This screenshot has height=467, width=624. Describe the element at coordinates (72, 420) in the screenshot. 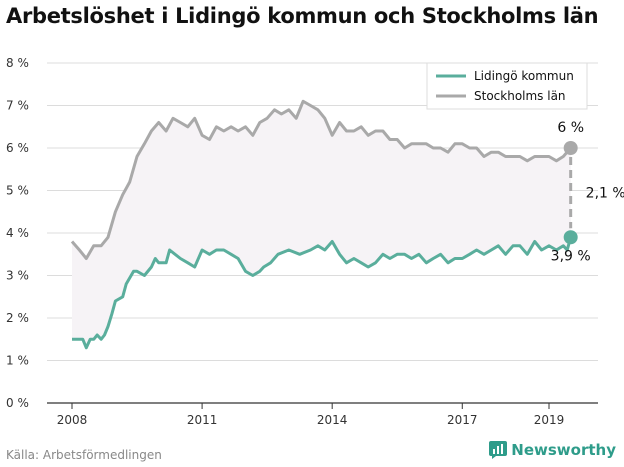

I see `x-tick-label: 2008` at that location.